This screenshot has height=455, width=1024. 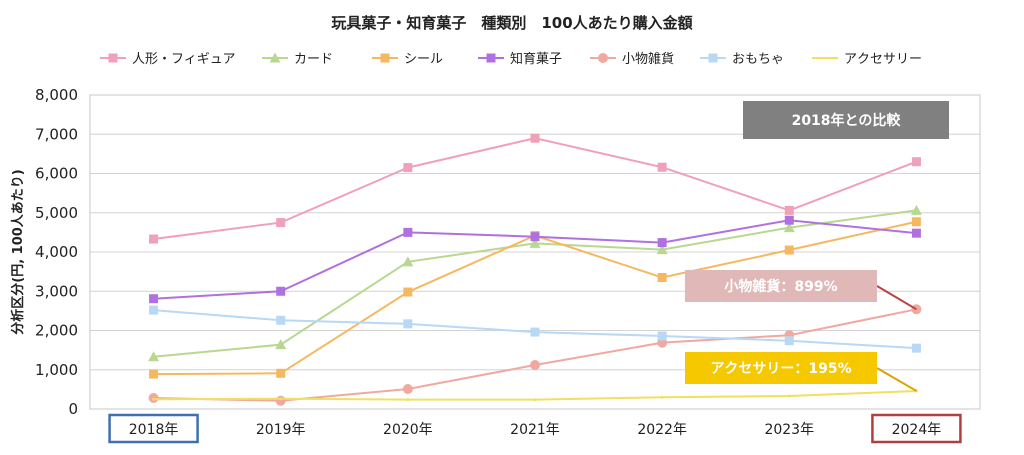 I want to click on x-tick-label: 2021年, so click(x=535, y=430).